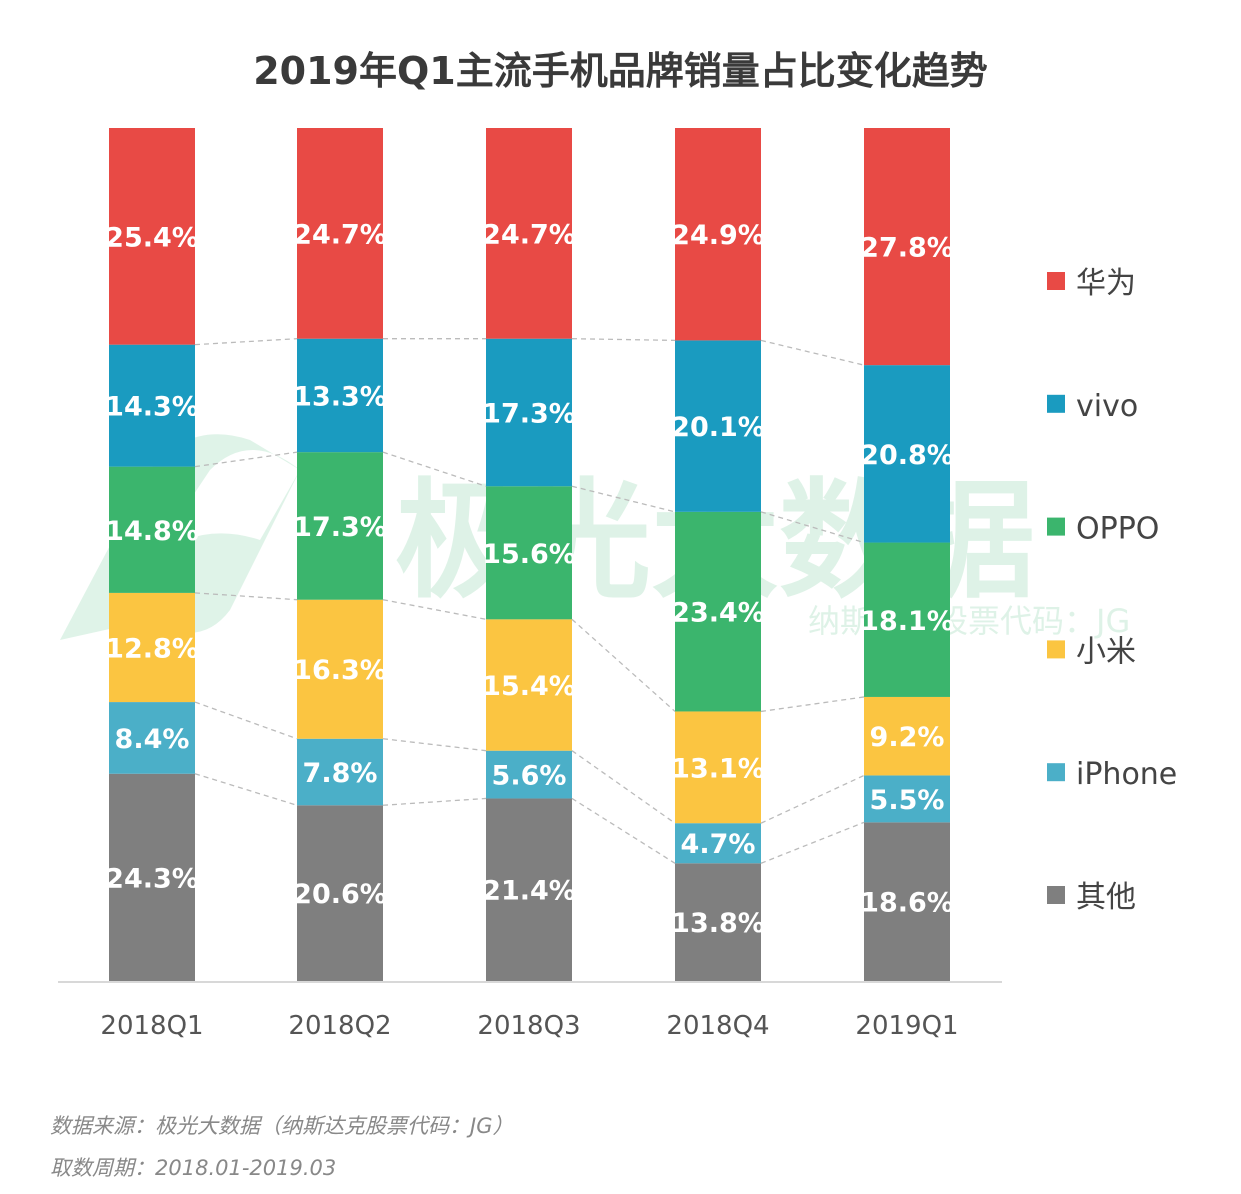 Image resolution: width=1241 pixels, height=1194 pixels. Describe the element at coordinates (528, 1026) in the screenshot. I see `x-tick-label: 2018Q3` at that location.